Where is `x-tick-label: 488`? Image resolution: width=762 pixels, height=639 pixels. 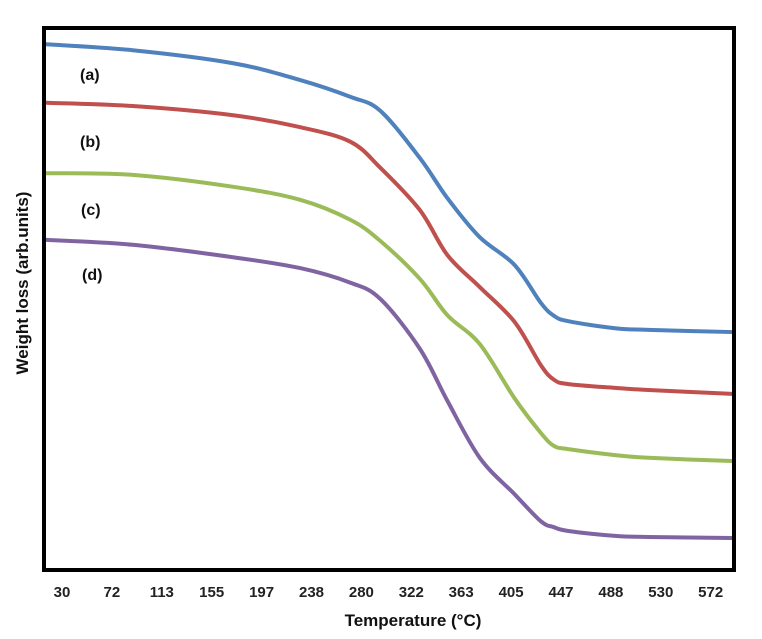 x-tick-label: 488 is located at coordinates (610, 592).